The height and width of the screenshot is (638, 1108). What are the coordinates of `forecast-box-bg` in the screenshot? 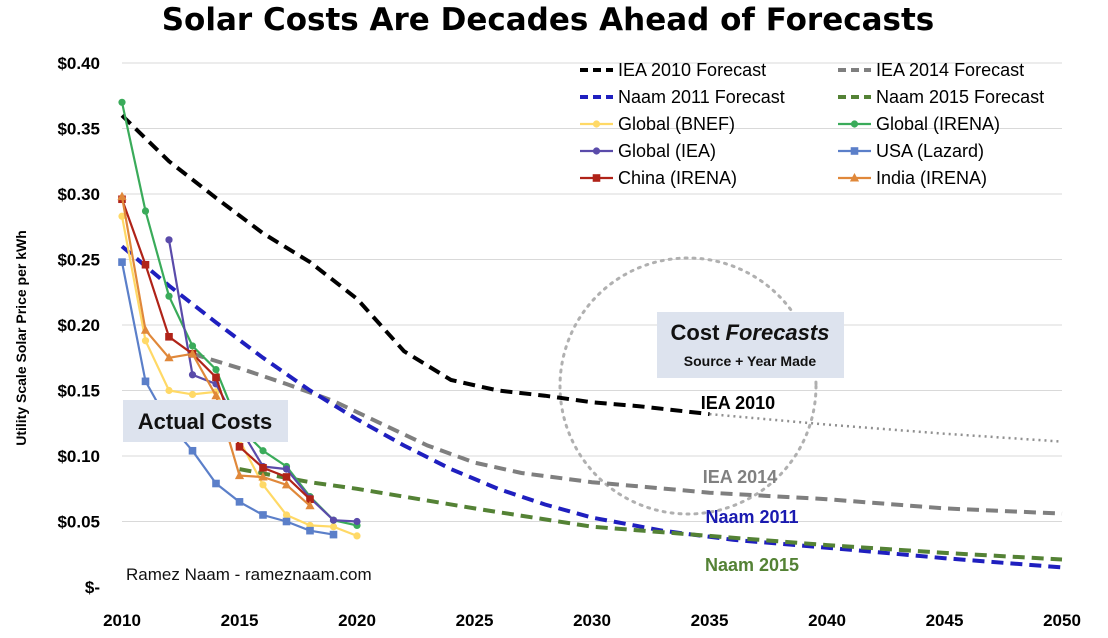 It's located at (750, 345).